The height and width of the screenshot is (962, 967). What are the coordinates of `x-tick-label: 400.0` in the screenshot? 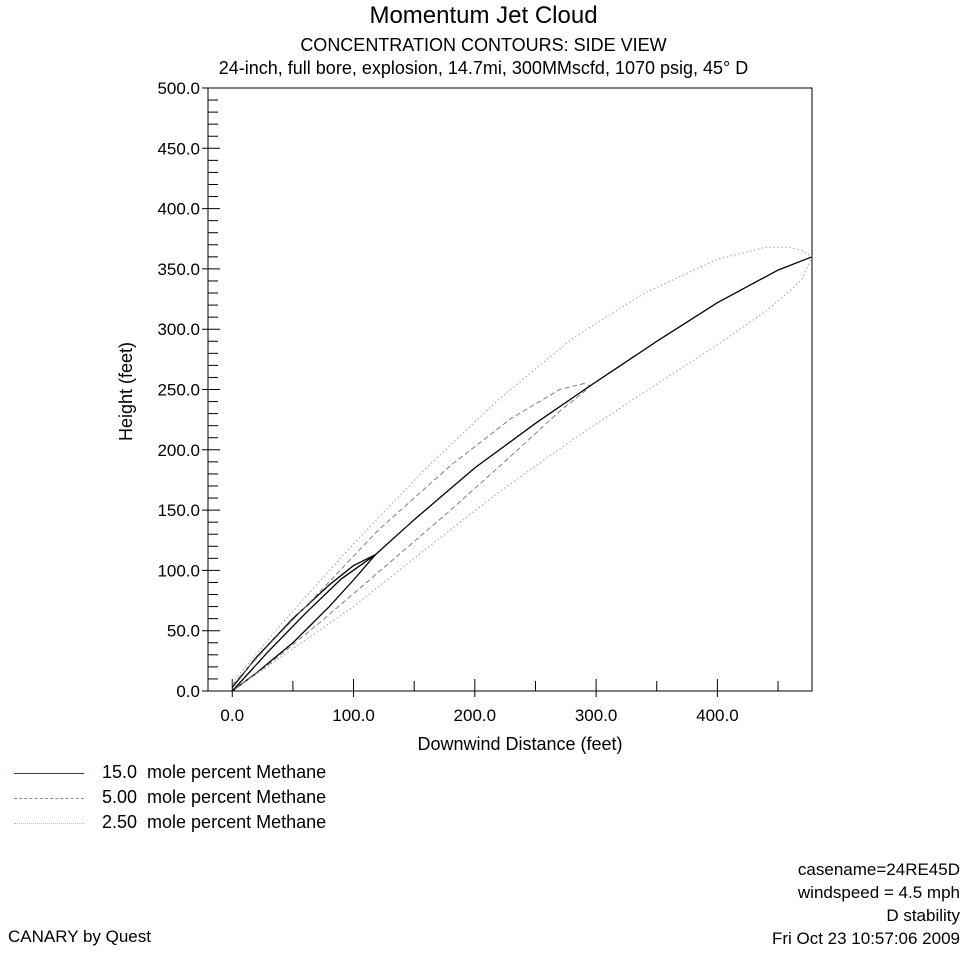 It's located at (717, 715).